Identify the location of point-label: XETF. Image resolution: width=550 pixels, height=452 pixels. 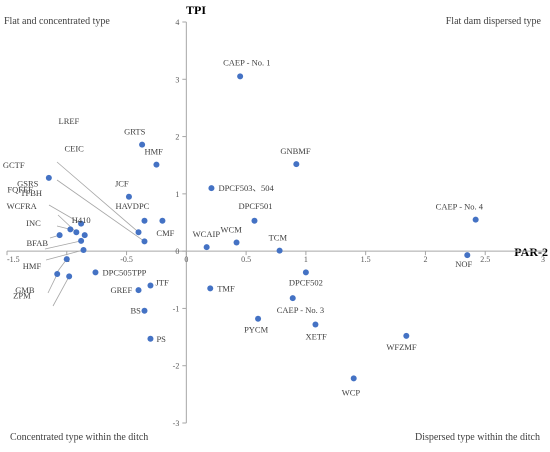
(316, 336).